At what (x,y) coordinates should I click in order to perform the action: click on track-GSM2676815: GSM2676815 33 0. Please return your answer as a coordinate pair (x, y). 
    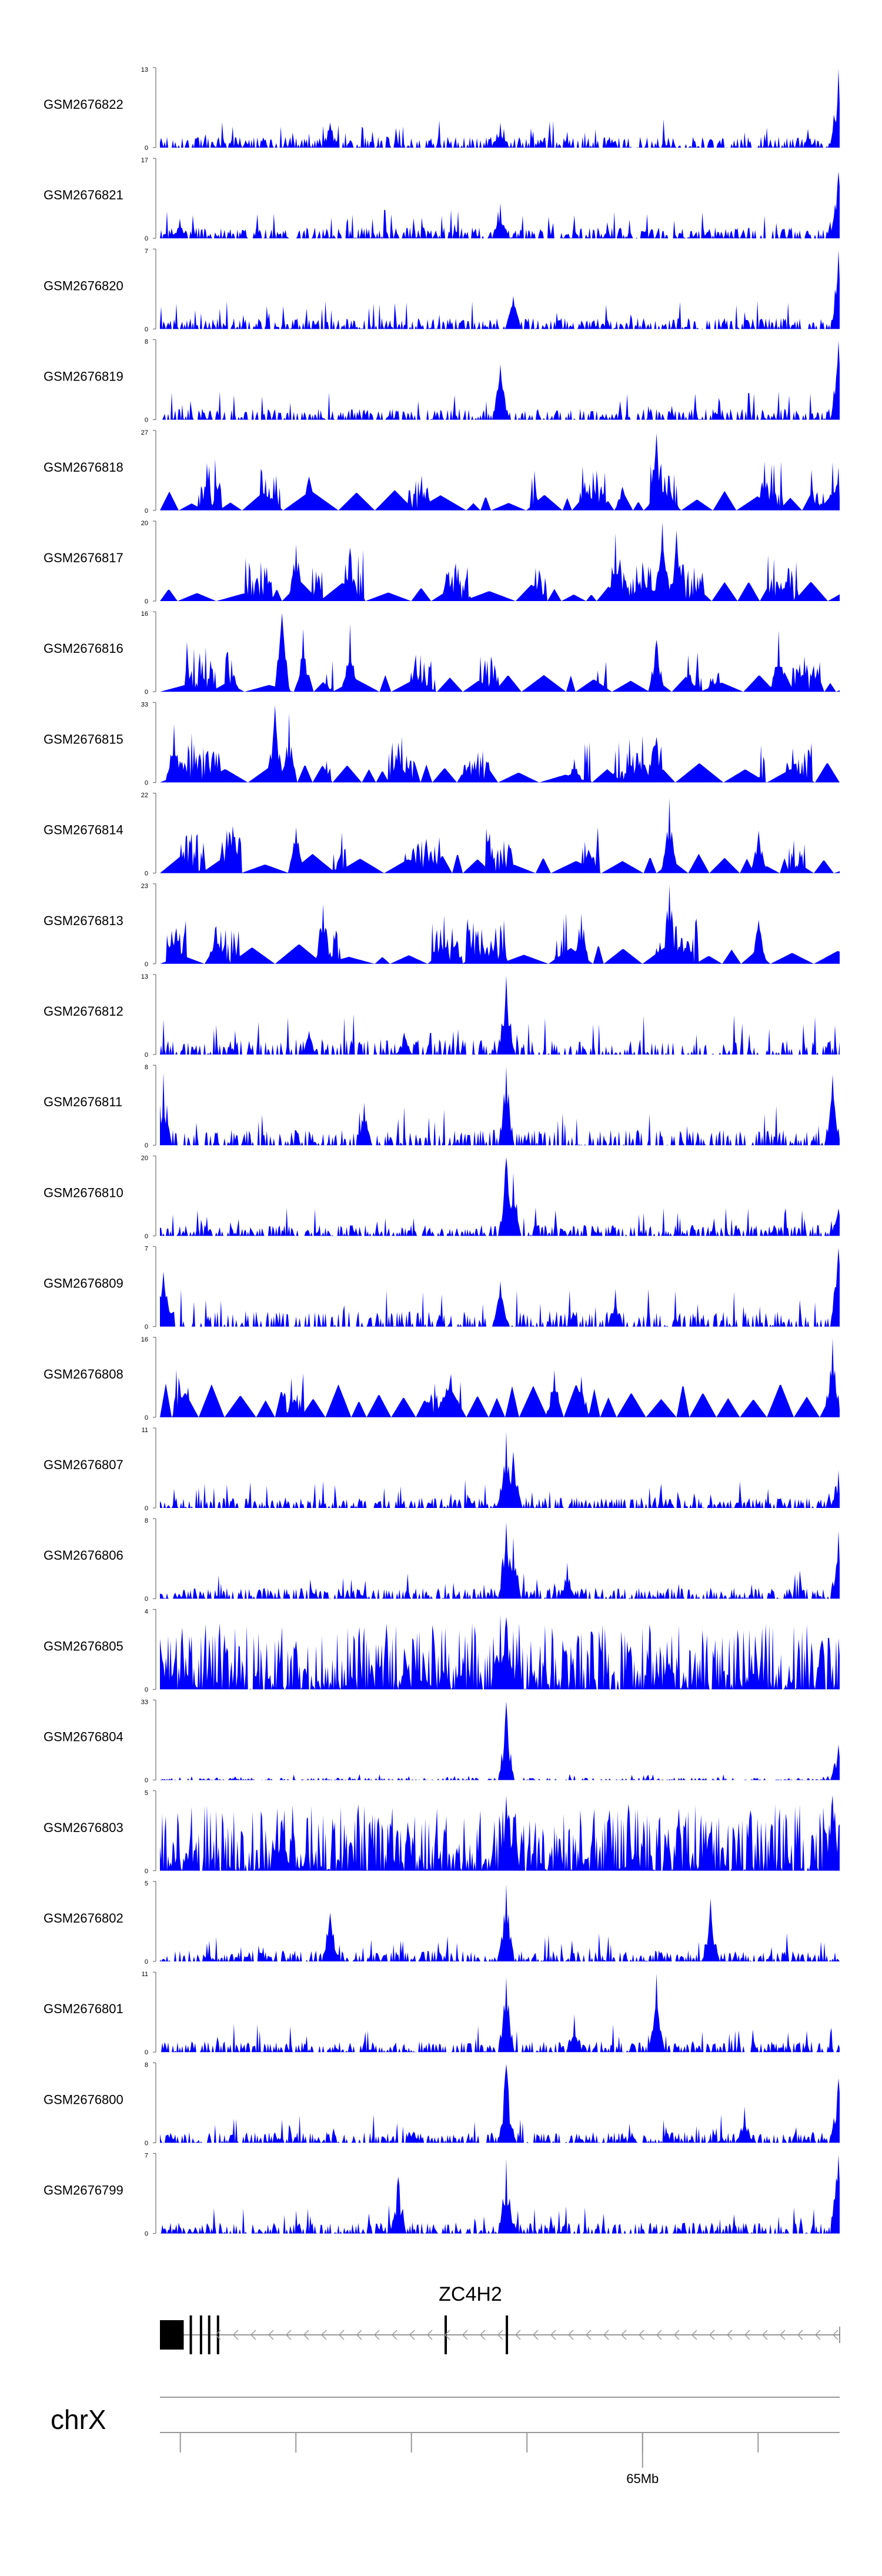
    Looking at the image, I should click on (442, 743).